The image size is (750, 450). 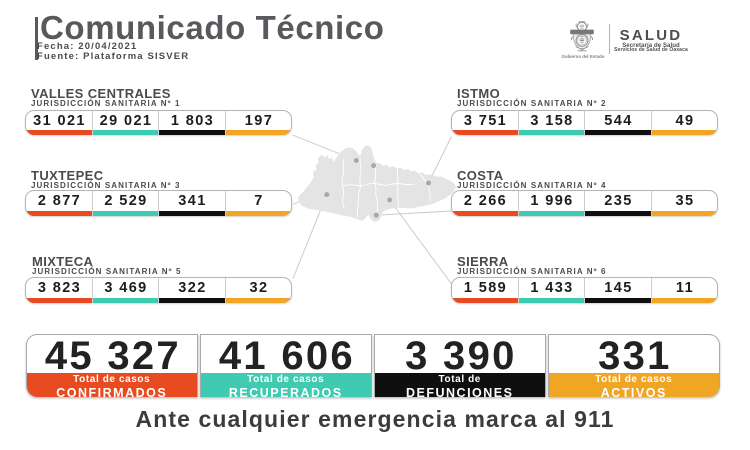 I want to click on dot-mixteca, so click(x=327, y=195).